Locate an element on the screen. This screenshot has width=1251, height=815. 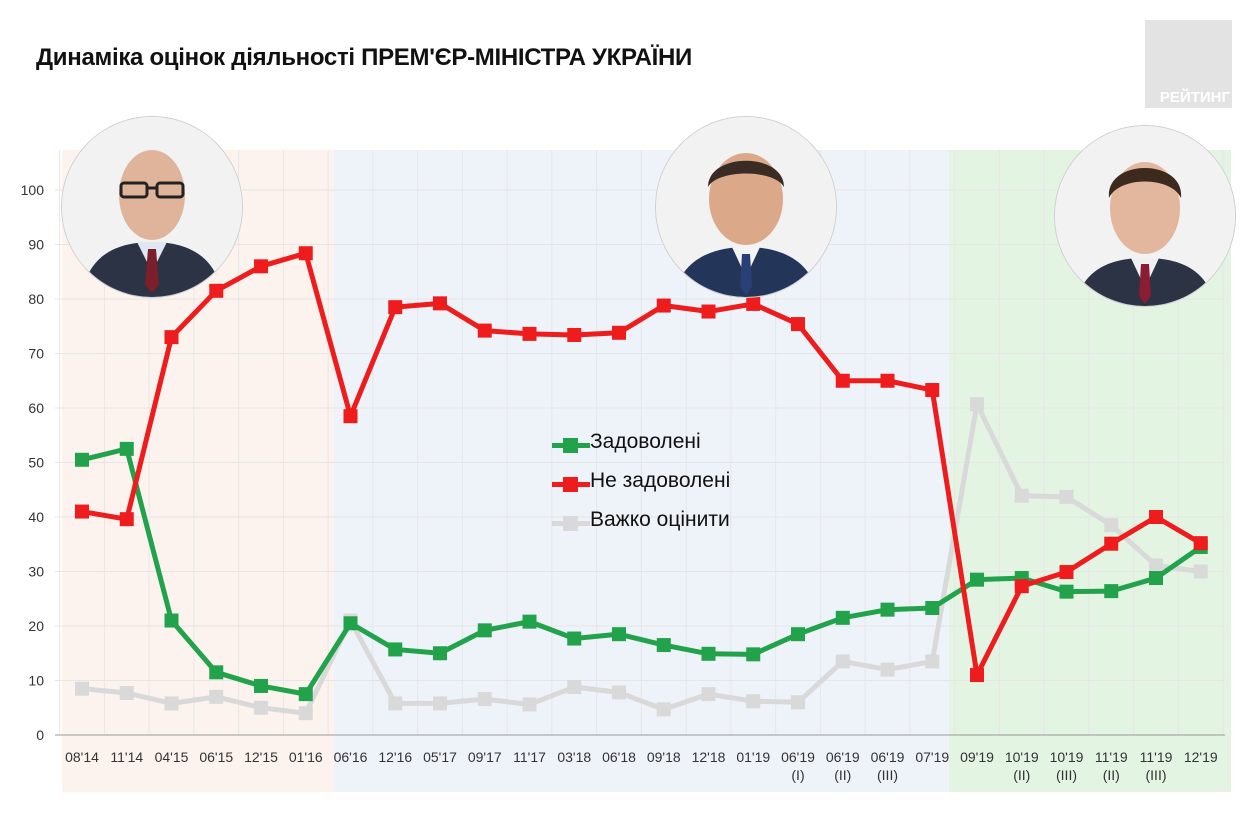
y-tick-label: 50 is located at coordinates (36, 463).